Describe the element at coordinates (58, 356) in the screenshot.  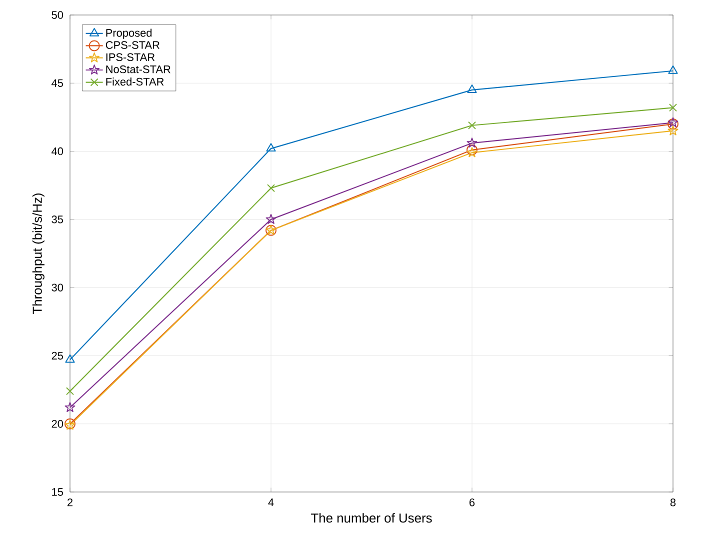
I see `y-tick-label: 25` at that location.